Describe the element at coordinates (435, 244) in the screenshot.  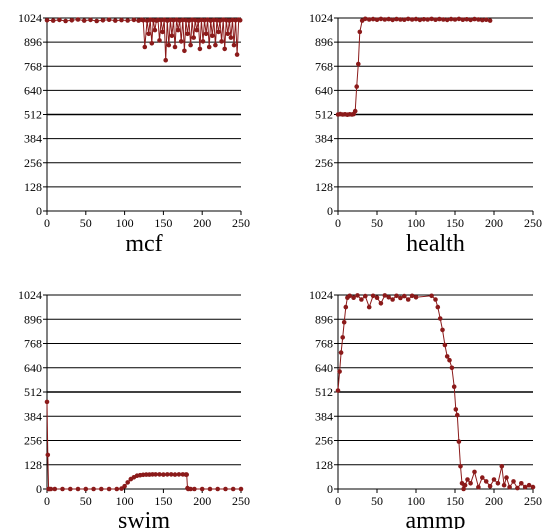
I see `chart-title: health` at that location.